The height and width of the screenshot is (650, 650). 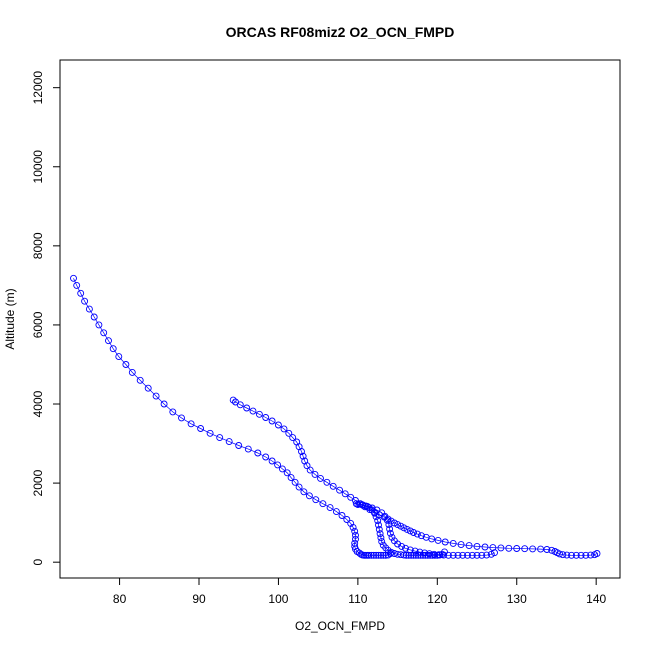 What do you see at coordinates (46, 318) in the screenshot?
I see `y-axis: 0 2000 4000 6000 8000 10000 12000` at bounding box center [46, 318].